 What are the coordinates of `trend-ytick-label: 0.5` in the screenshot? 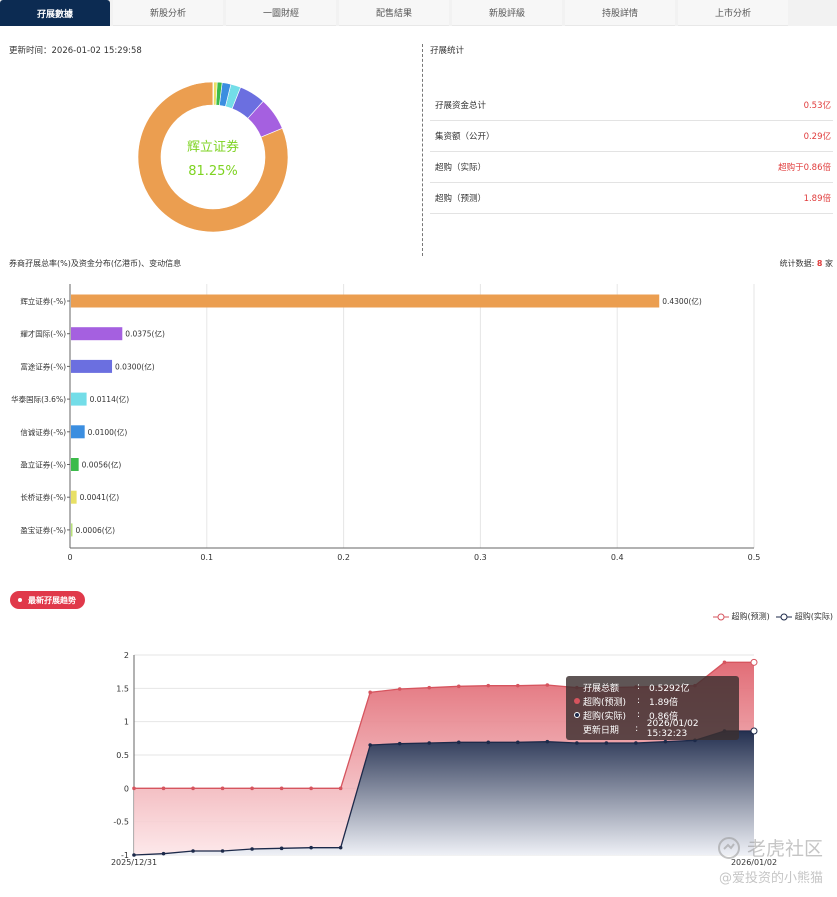 It's located at (122, 755).